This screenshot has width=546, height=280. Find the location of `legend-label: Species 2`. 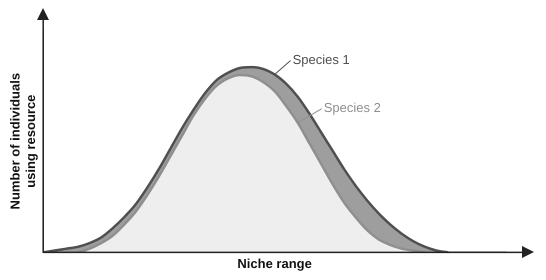

legend-label: Species 2 is located at coordinates (352, 108).